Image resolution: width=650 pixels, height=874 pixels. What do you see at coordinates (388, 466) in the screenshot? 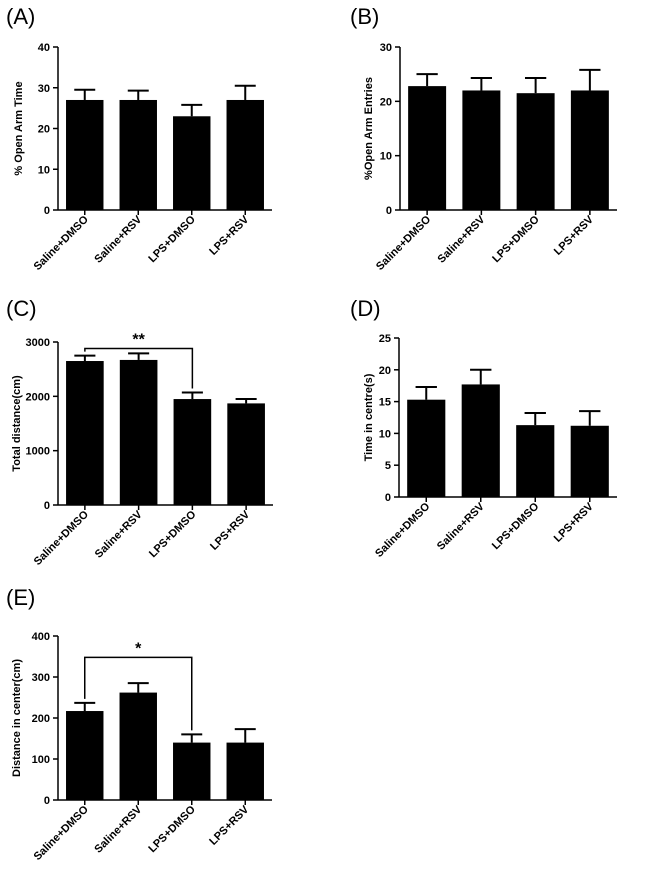
I see `y-tick-label: 5` at bounding box center [388, 466].